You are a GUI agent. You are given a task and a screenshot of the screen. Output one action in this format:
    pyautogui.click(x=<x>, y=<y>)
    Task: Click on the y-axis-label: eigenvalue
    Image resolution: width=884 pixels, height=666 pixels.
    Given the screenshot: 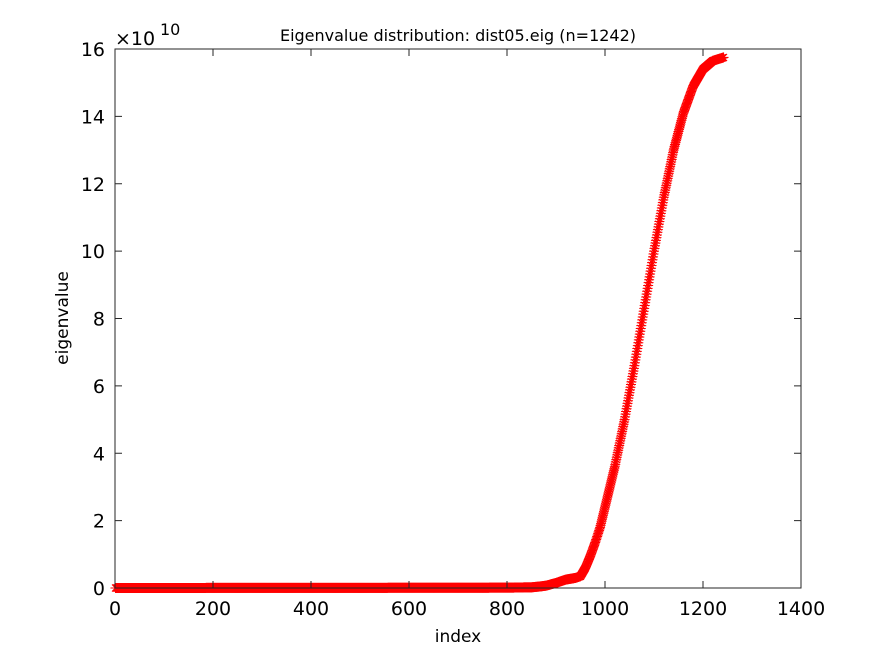 What is the action you would take?
    pyautogui.click(x=63, y=318)
    